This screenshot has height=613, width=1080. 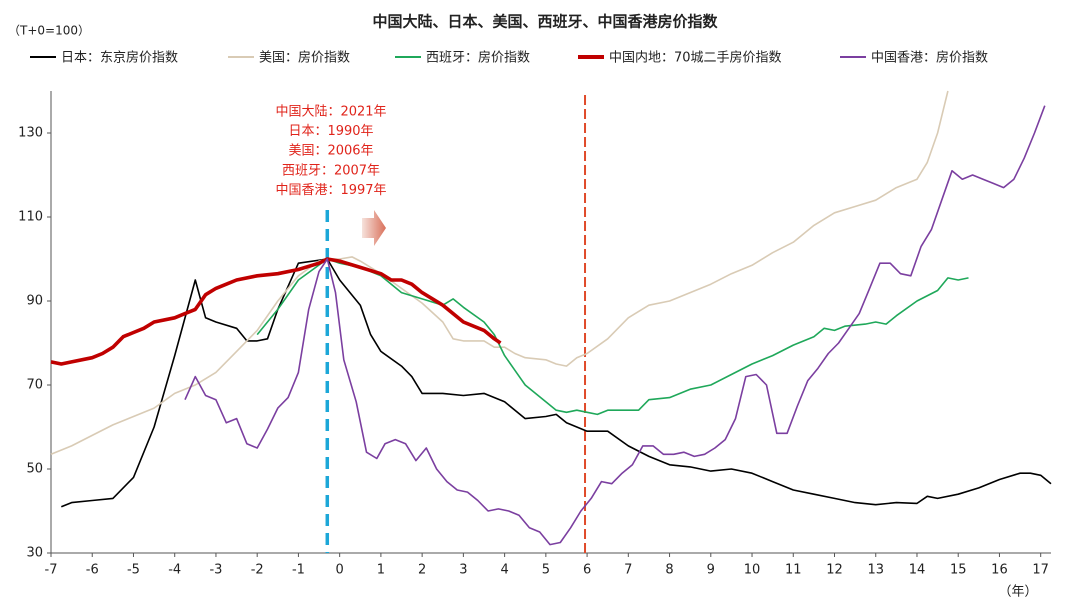 I want to click on x-tick-label: 7, so click(x=628, y=570).